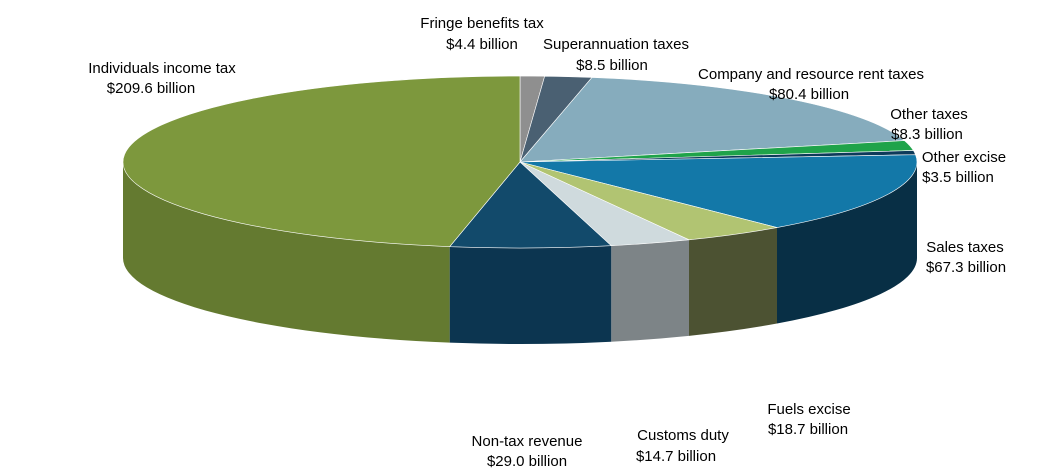  Describe the element at coordinates (964, 157) in the screenshot. I see `label-other-excise: Other excise` at that location.